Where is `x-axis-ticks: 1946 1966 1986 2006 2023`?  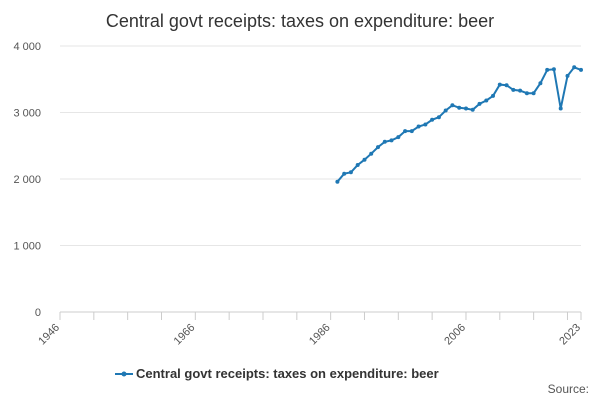 x-axis-ticks: 1946 1966 1986 2006 2023 is located at coordinates (309, 329).